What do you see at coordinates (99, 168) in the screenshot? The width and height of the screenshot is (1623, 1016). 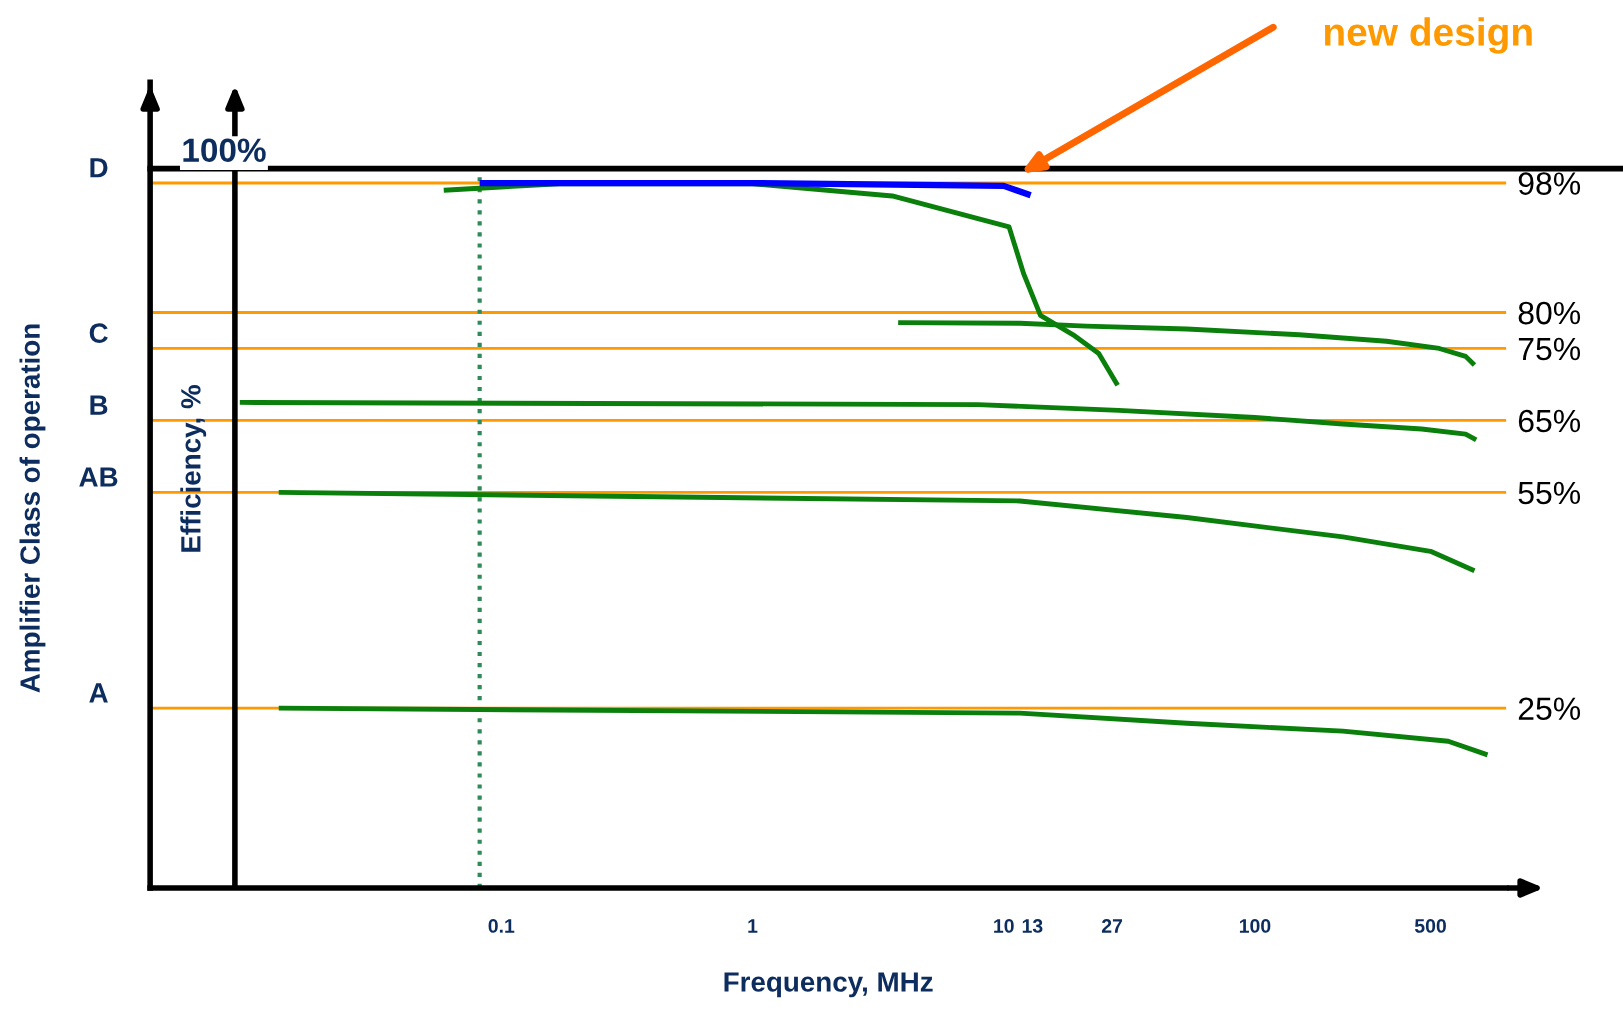 I see `text: D` at bounding box center [99, 168].